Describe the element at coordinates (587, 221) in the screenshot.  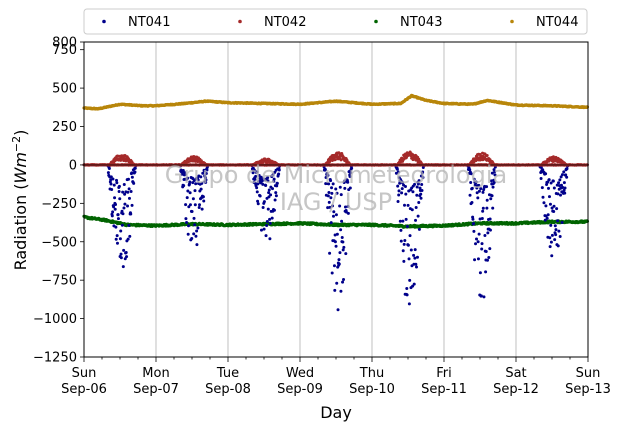
I see `nt043-point` at that location.